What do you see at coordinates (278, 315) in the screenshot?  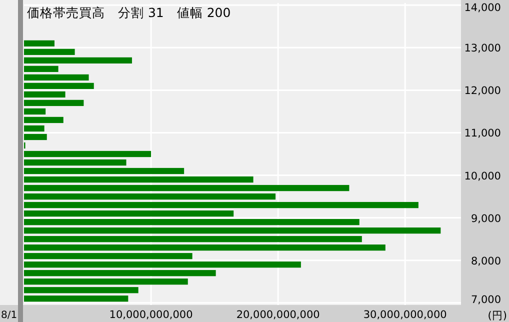 I see `x-tick-label: 20,000,000,000` at bounding box center [278, 315].